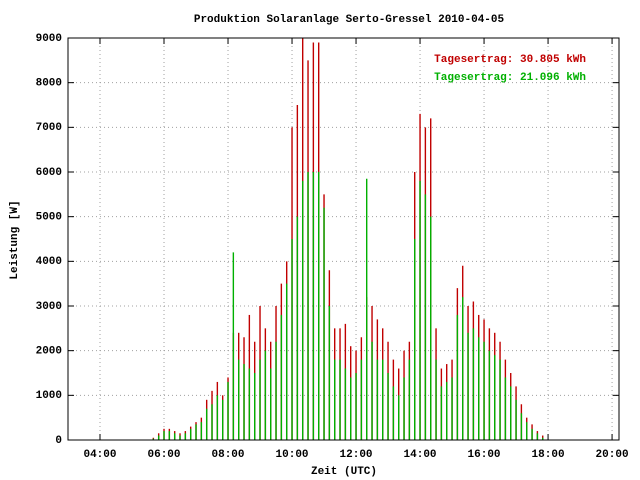 Image resolution: width=640 pixels, height=480 pixels. What do you see at coordinates (99, 455) in the screenshot?
I see `x-tick-label: 04:00` at bounding box center [99, 455].